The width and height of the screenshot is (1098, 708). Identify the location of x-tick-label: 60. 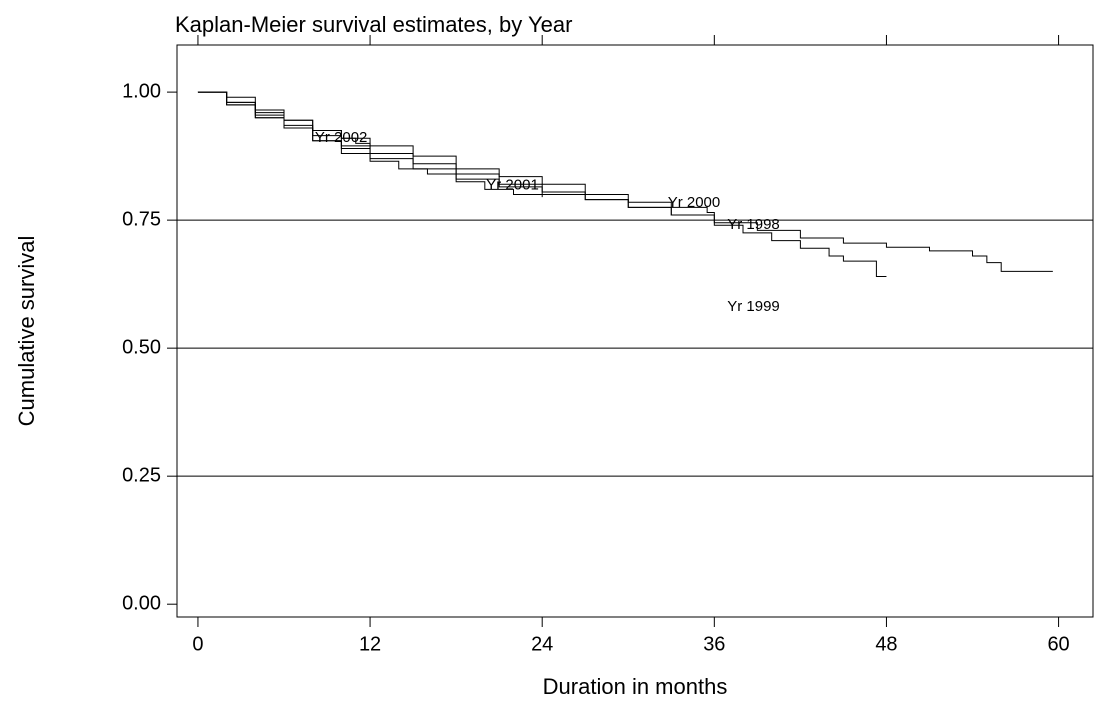
(1058, 644).